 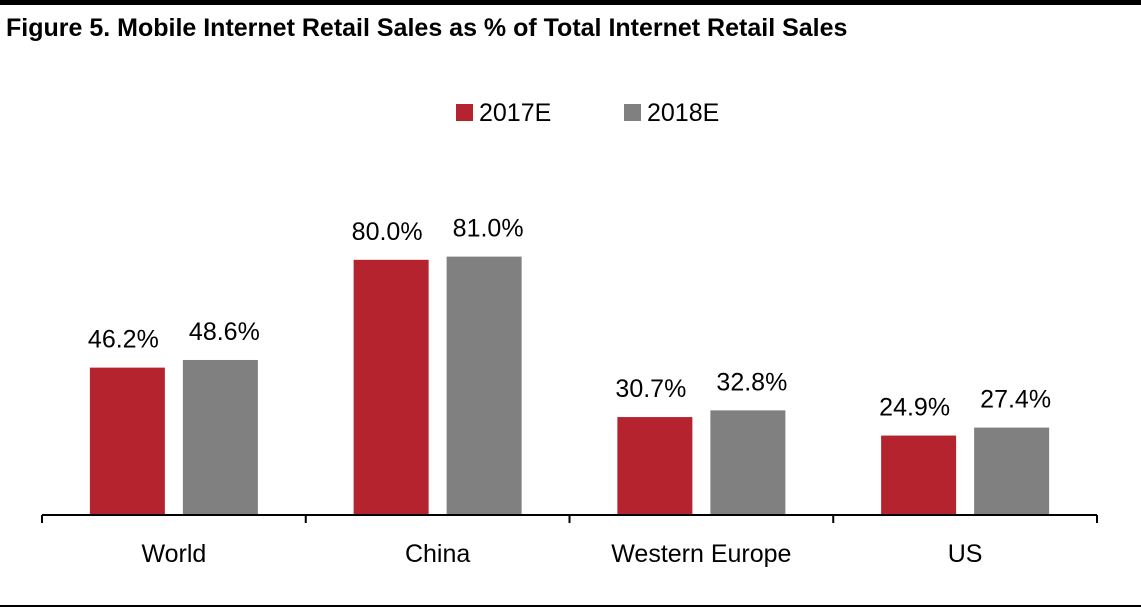 I want to click on category-label: US, so click(x=965, y=554).